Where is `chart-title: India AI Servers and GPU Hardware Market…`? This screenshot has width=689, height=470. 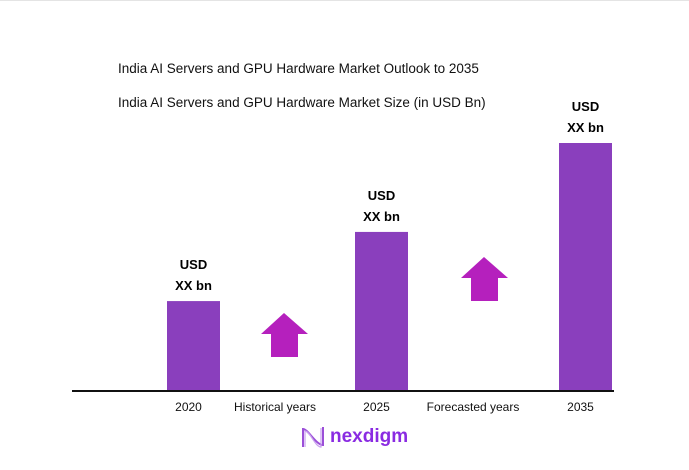
chart-title: India AI Servers and GPU Hardware Market… is located at coordinates (298, 68).